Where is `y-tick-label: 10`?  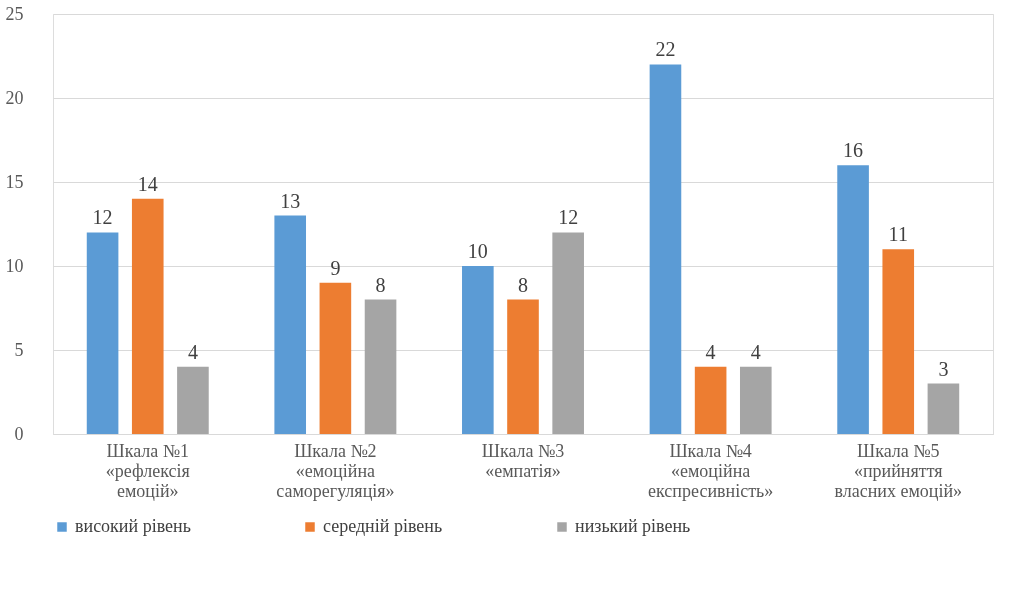 y-tick-label: 10 is located at coordinates (14, 265).